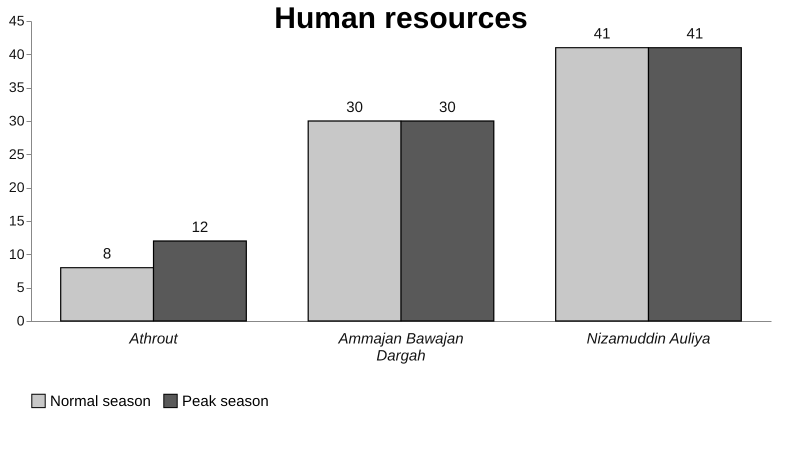 The width and height of the screenshot is (812, 464). I want to click on chart-title: Human resources, so click(401, 18).